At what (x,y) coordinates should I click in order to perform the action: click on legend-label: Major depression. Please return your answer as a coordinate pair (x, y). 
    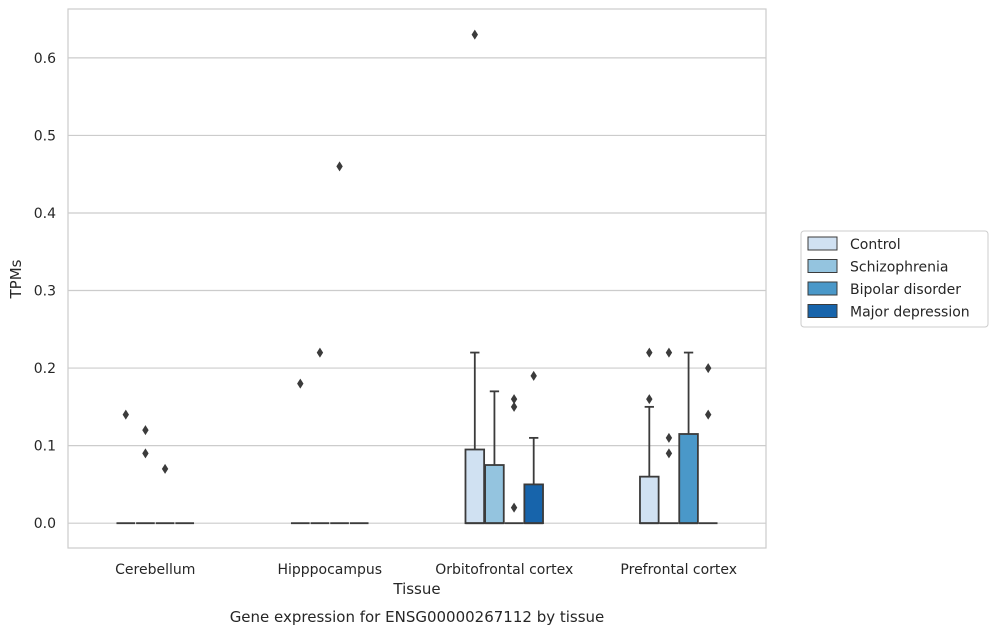
    Looking at the image, I should click on (910, 313).